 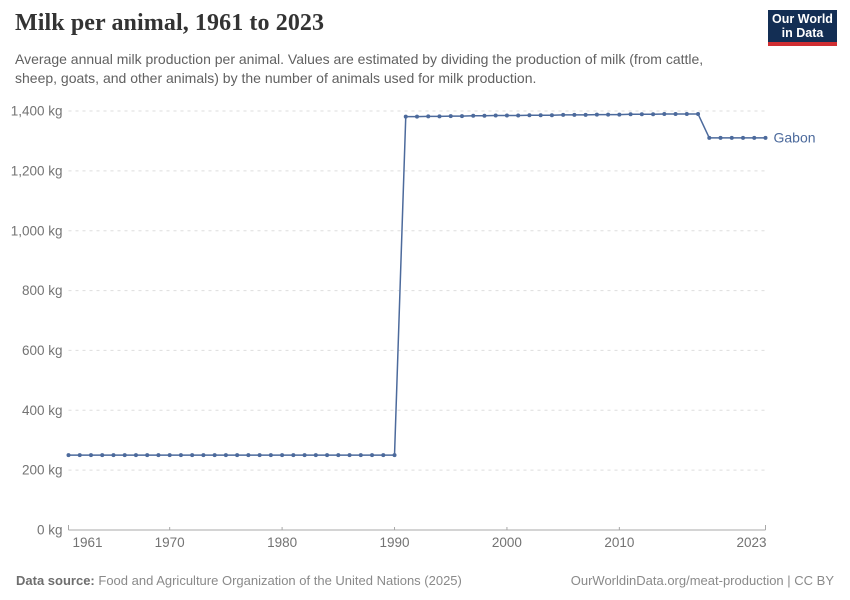 I want to click on y-tick-label: 1,200 kg, so click(x=37, y=170).